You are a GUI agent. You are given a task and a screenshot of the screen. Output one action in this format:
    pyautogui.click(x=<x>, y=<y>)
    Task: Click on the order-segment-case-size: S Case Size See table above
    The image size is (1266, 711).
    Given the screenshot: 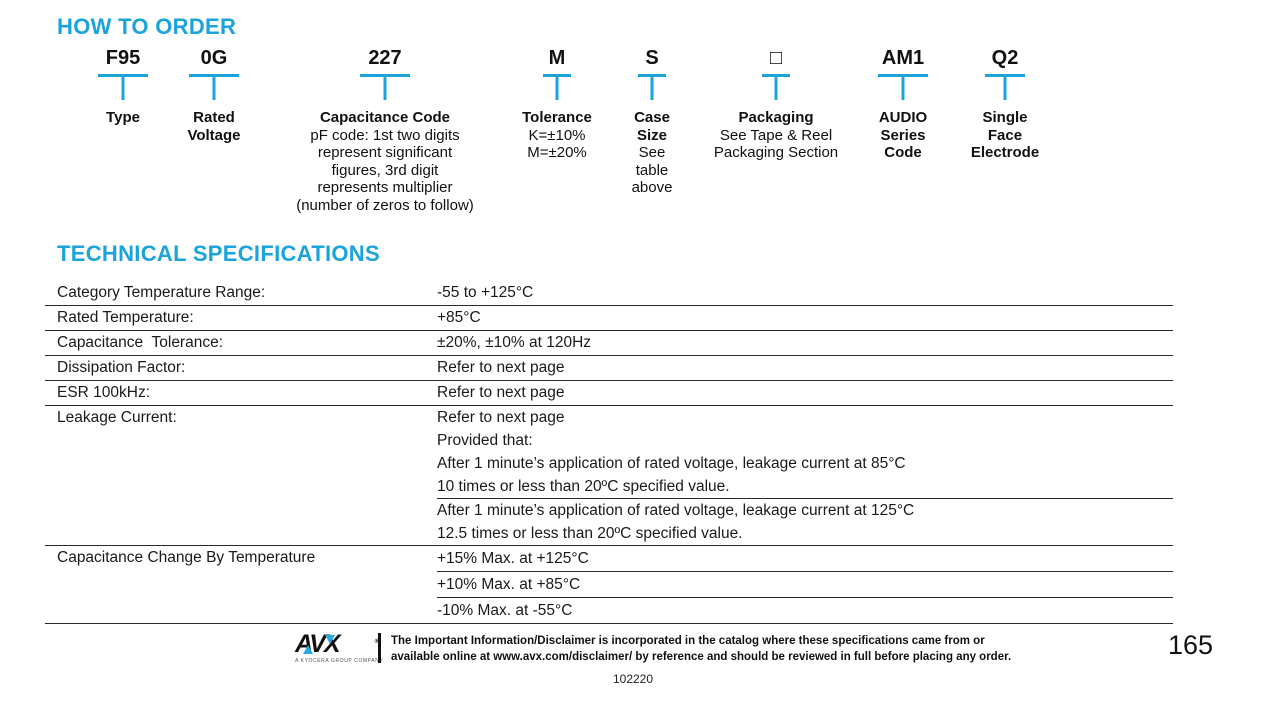 What is the action you would take?
    pyautogui.click(x=652, y=121)
    